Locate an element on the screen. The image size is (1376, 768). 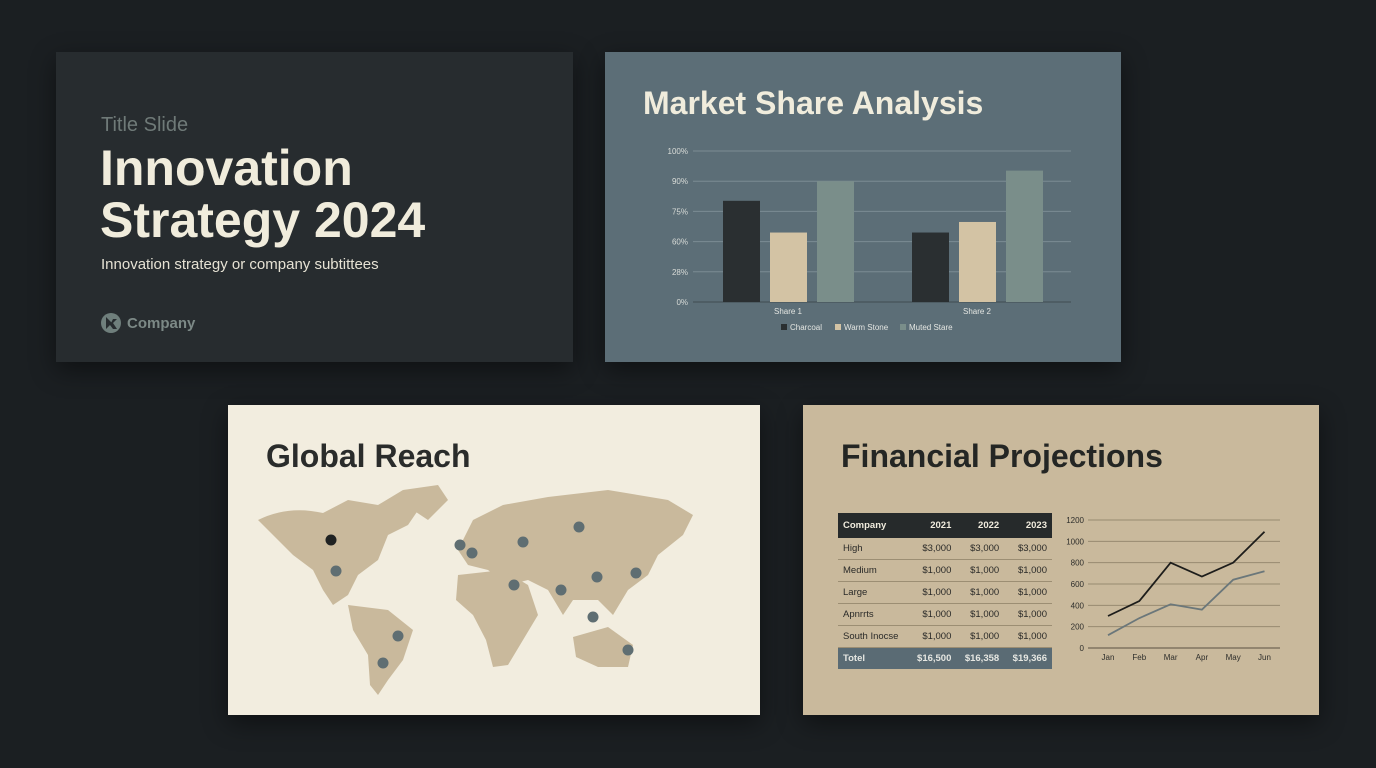
table-cell: $19,366 is located at coordinates (1028, 658).